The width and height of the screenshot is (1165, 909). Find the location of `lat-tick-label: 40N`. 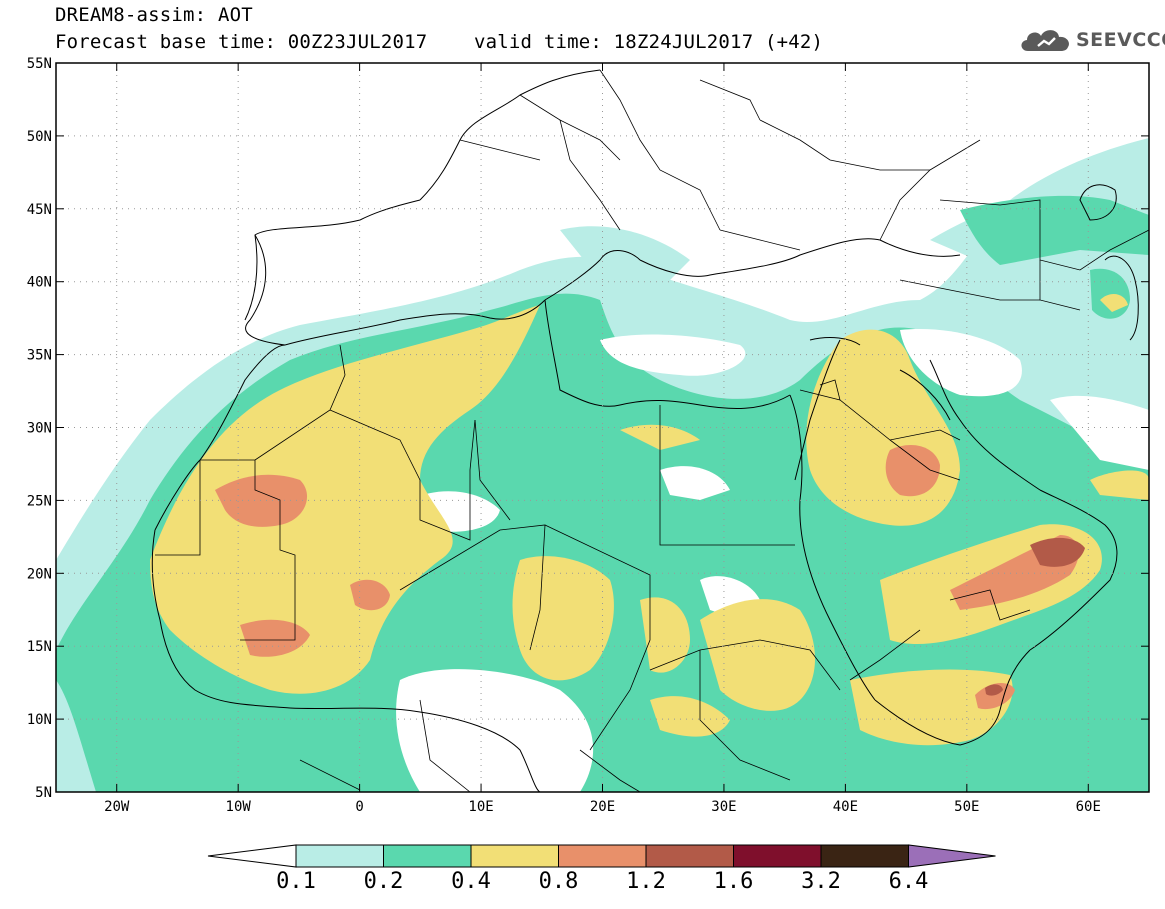

lat-tick-label: 40N is located at coordinates (39, 283).